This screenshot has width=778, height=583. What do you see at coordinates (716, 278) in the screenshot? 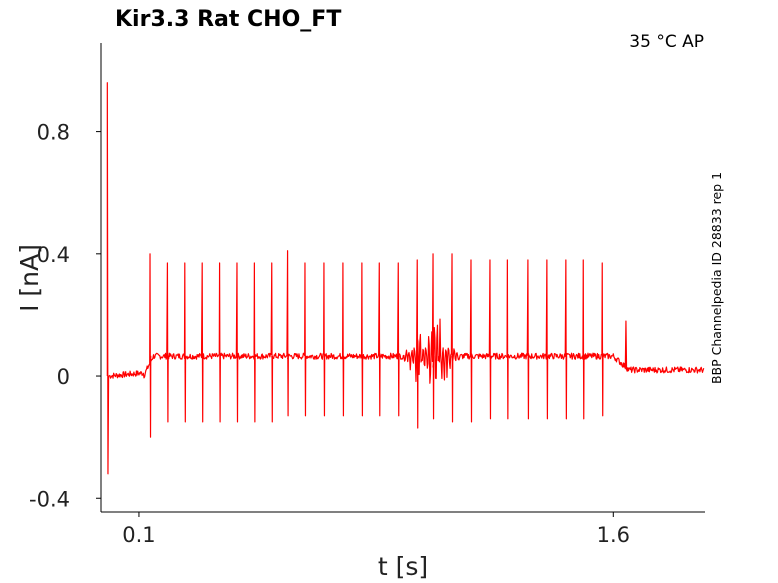
I see `channelpedia-id-label: BBP Channelpedia ID 28833 rep 1` at bounding box center [716, 278].